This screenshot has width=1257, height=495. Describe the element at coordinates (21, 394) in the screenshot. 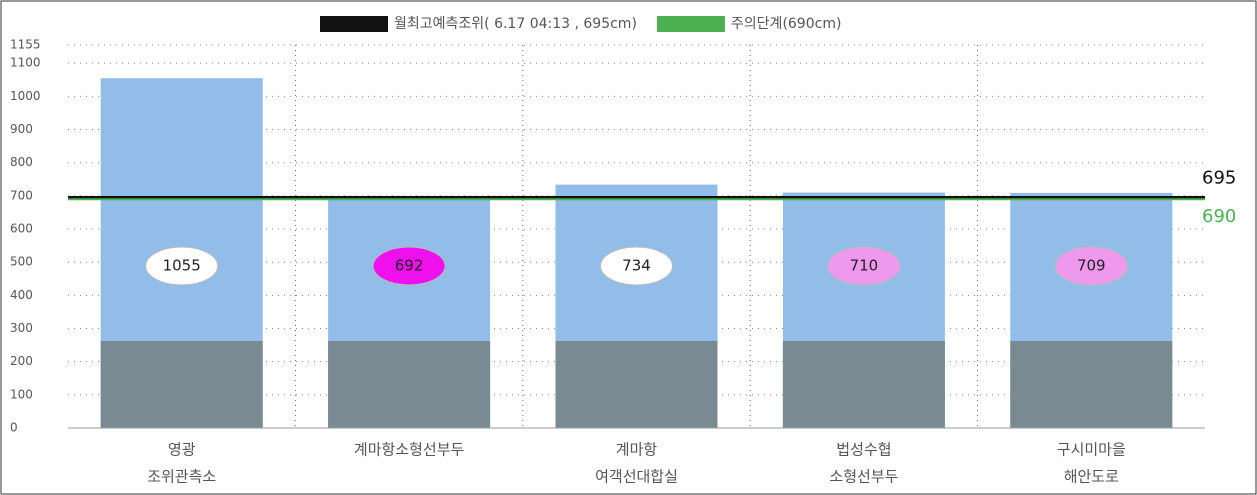

I see `y-tick-label: 100` at that location.